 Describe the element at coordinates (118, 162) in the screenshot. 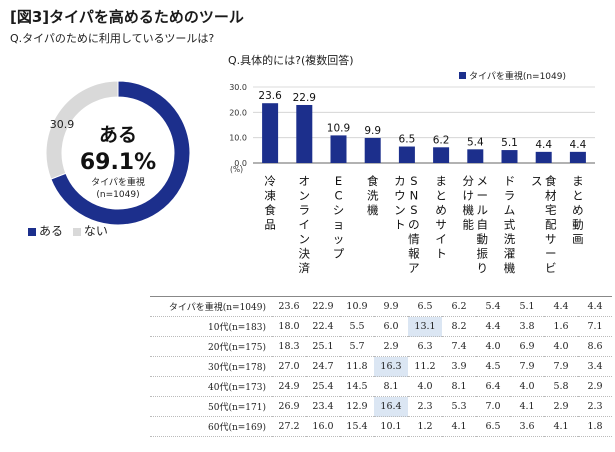

I see `donut-center-value: 69.1%` at that location.